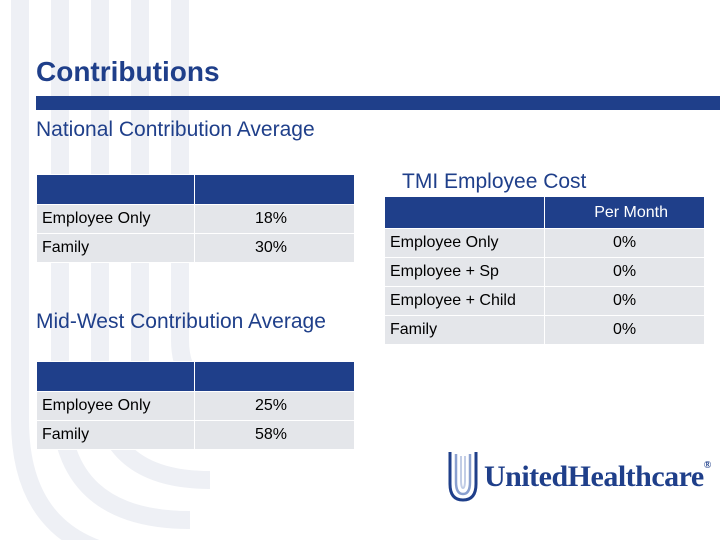  What do you see at coordinates (463, 477) in the screenshot?
I see `uhc-shield-icon` at bounding box center [463, 477].